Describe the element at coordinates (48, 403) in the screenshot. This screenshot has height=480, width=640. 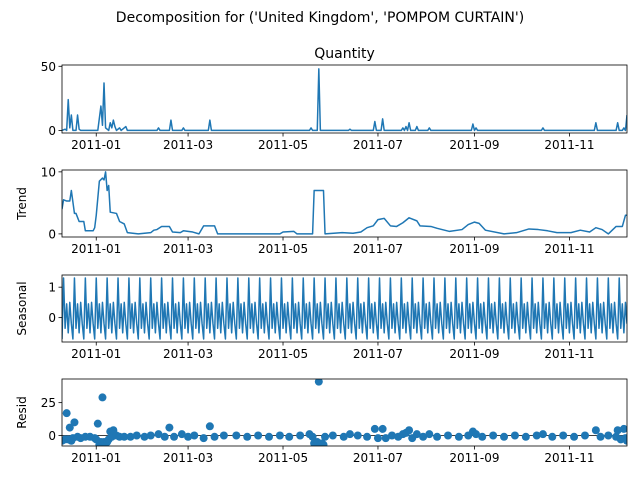
I see `y-tick-label: 25` at that location.